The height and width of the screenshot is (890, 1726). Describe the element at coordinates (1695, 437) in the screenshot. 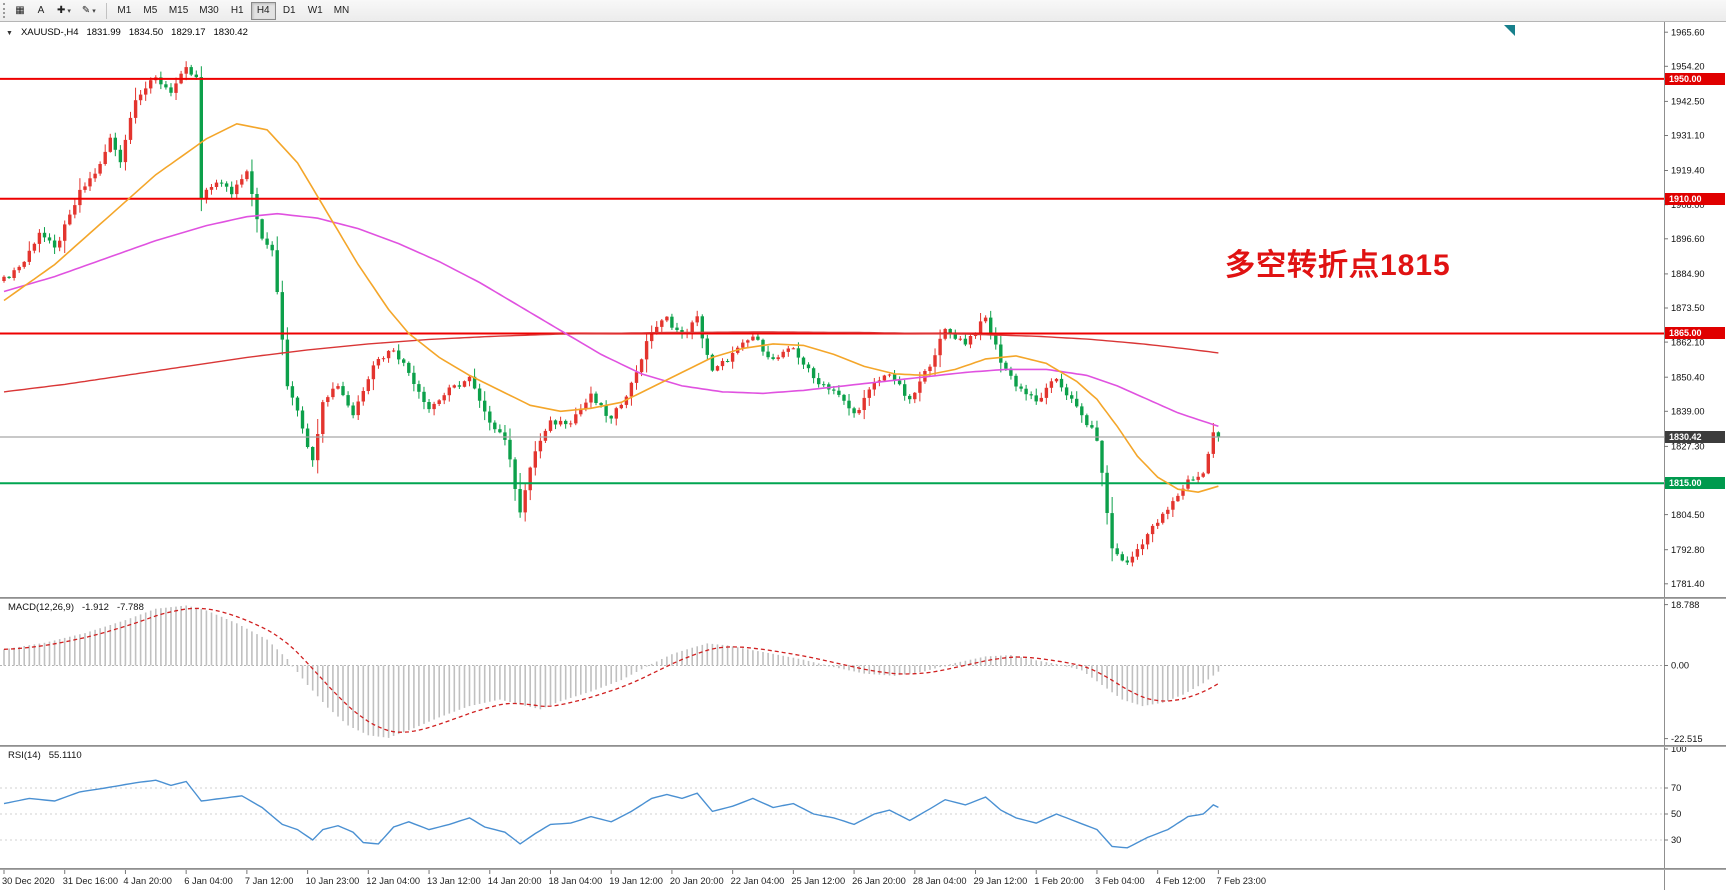

I see `price-tag-current: 1830.42` at that location.